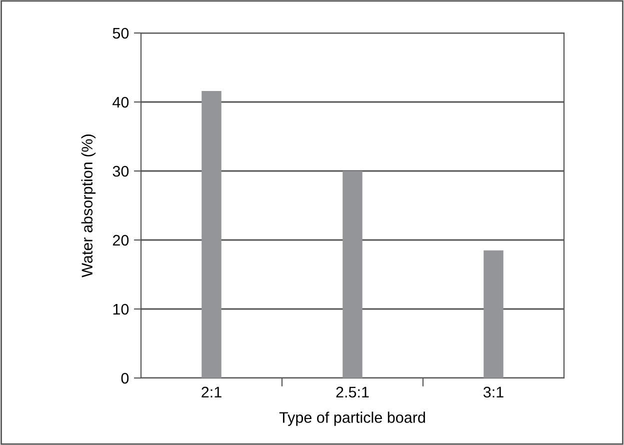 Image resolution: width=624 pixels, height=445 pixels. I want to click on x-axis-title: Type of particle board, so click(352, 419).